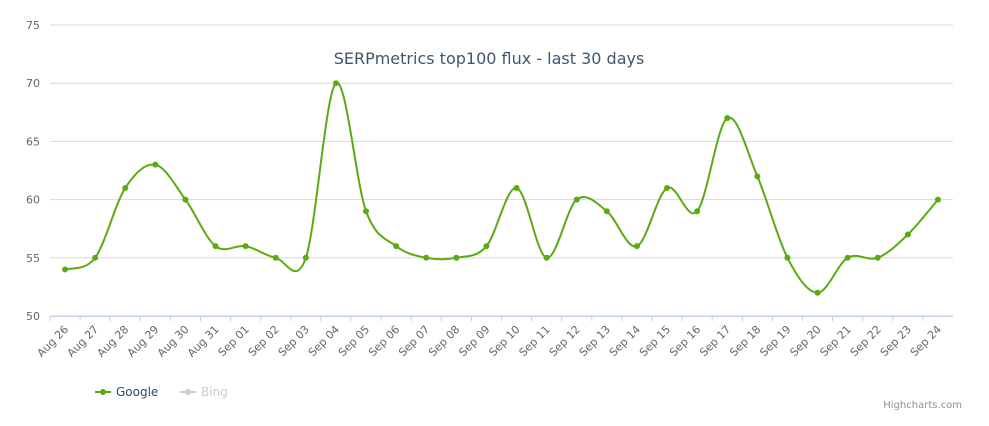 This screenshot has width=989, height=426. I want to click on x-tick-label: Aug 31, so click(203, 341).